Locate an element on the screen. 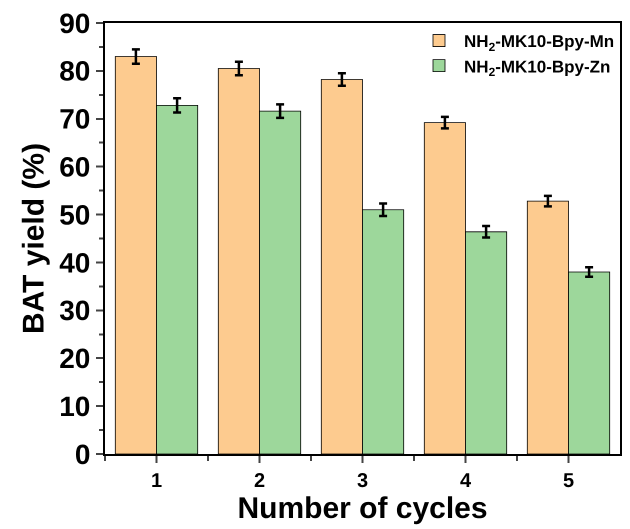  y-tick-label: 50 is located at coordinates (74, 214).